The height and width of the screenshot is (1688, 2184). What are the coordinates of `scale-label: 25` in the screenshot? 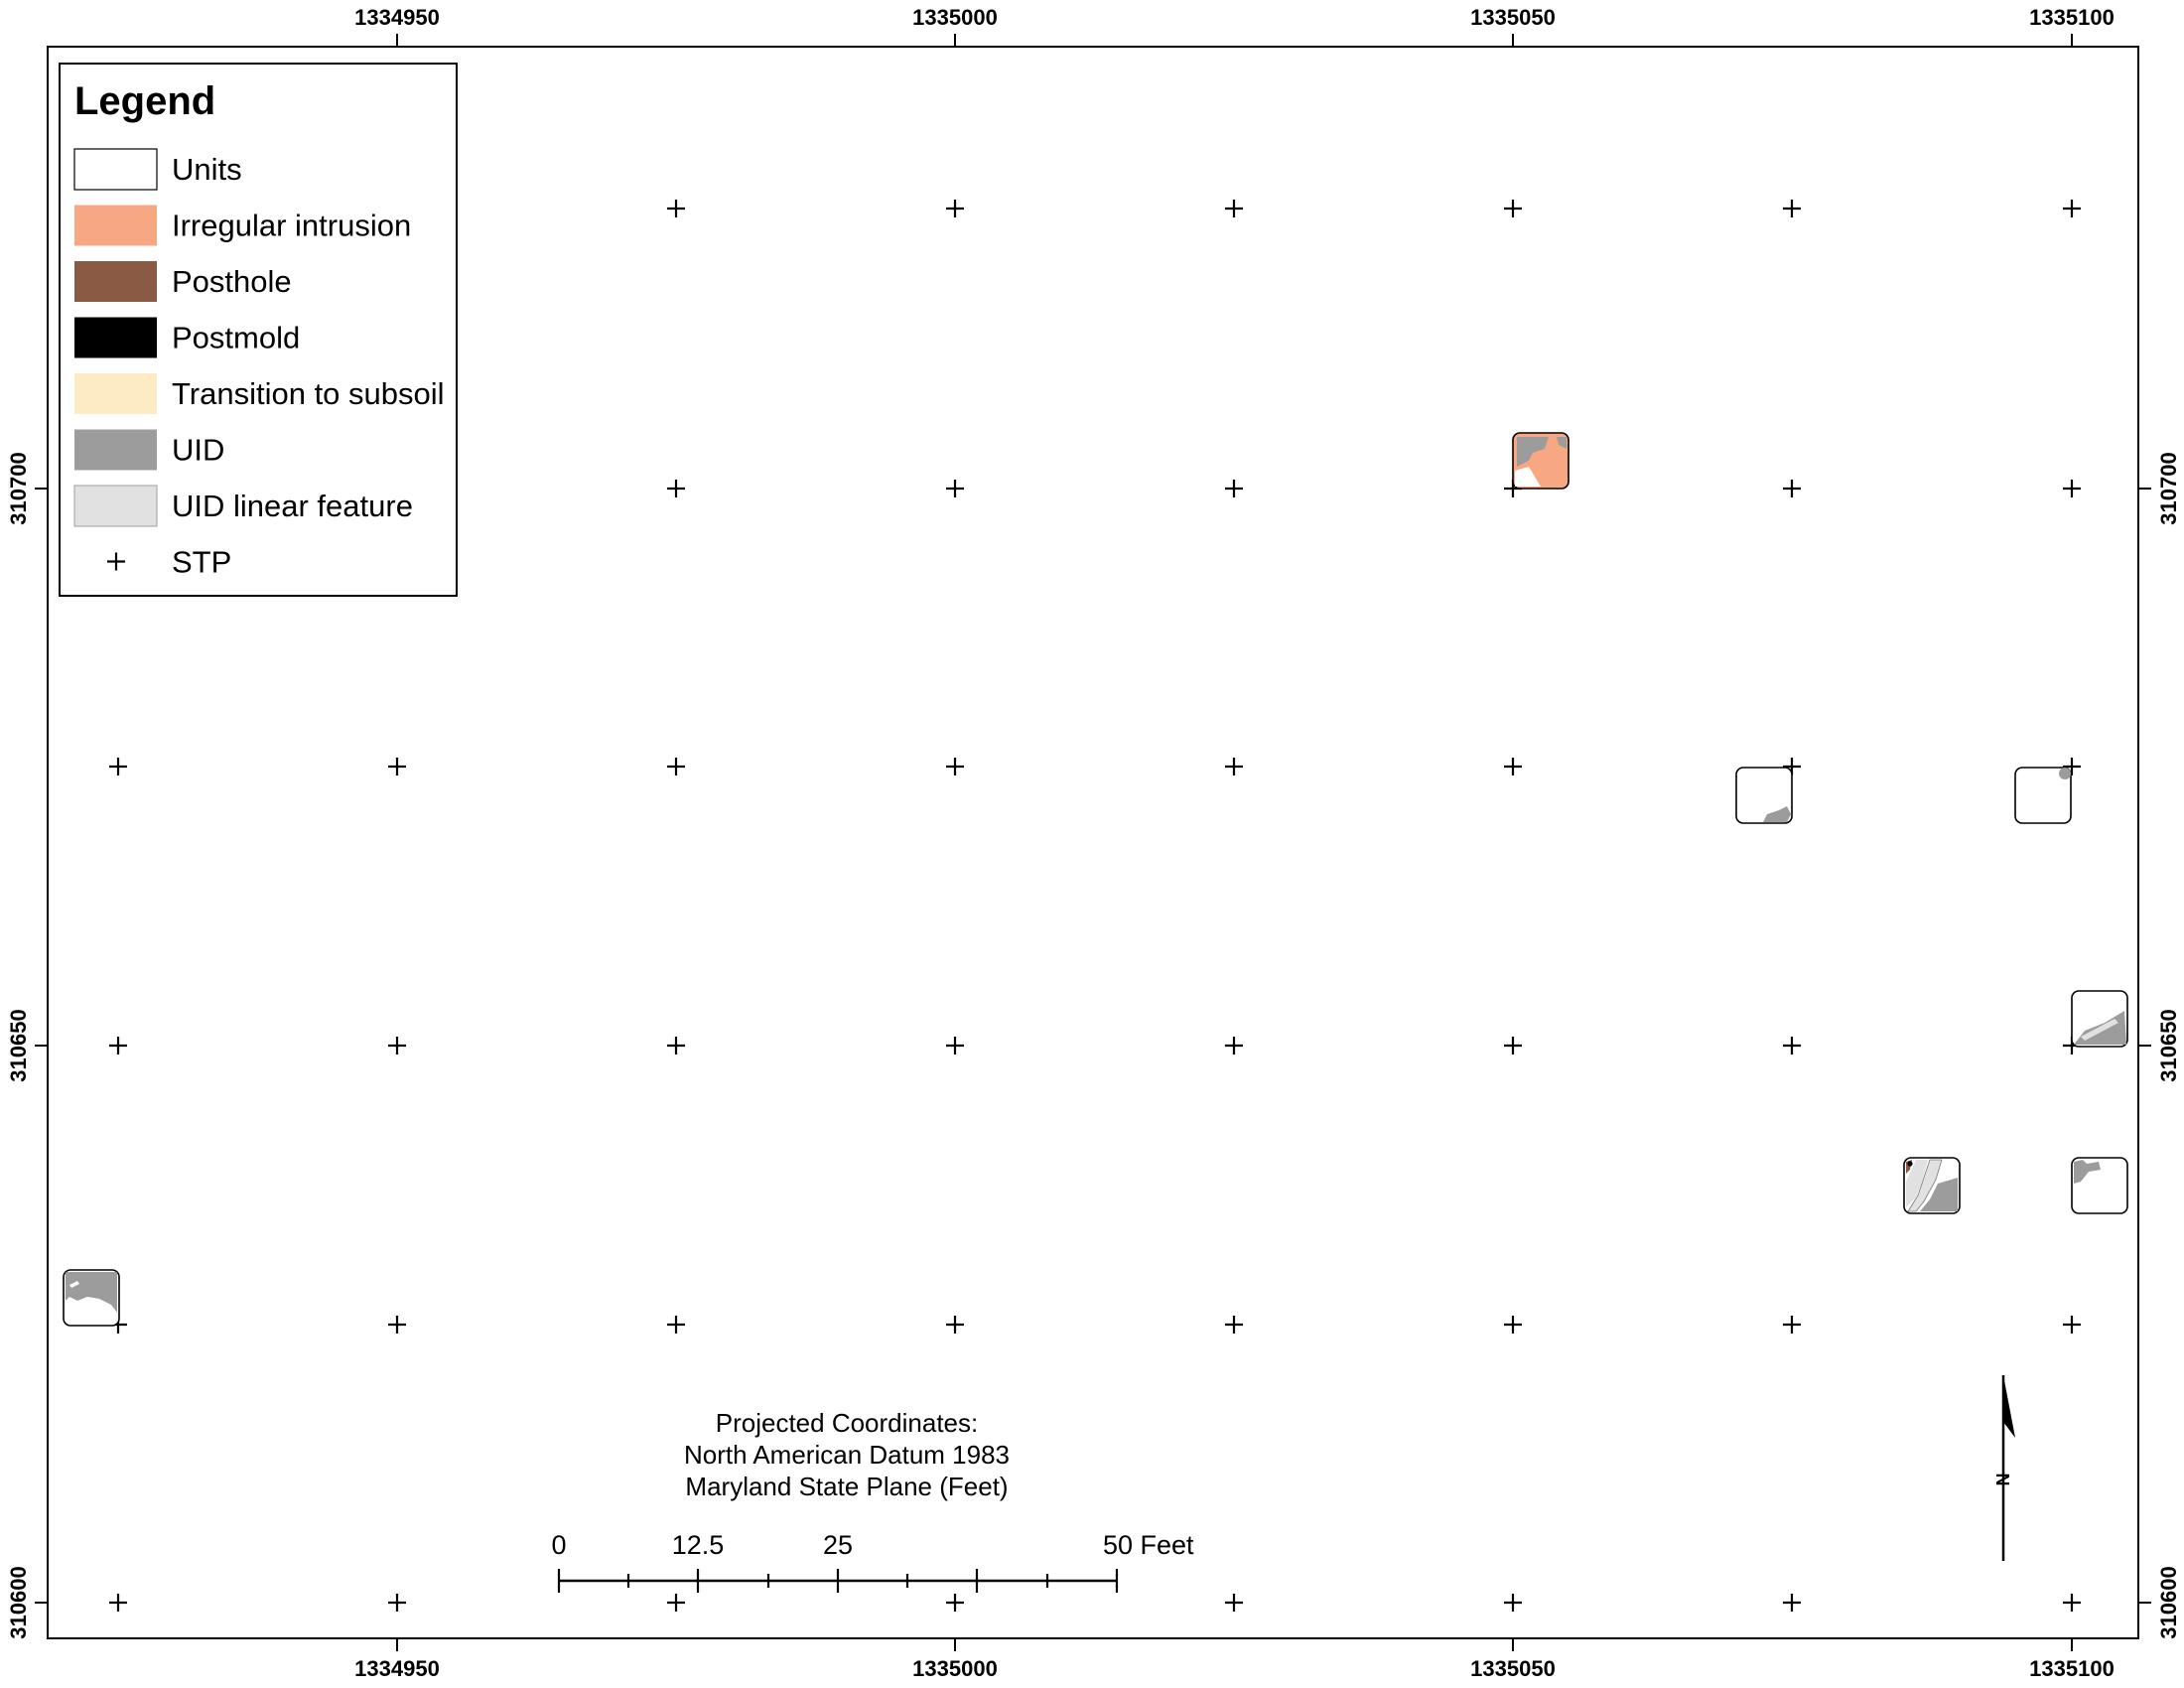 It's located at (838, 1545).